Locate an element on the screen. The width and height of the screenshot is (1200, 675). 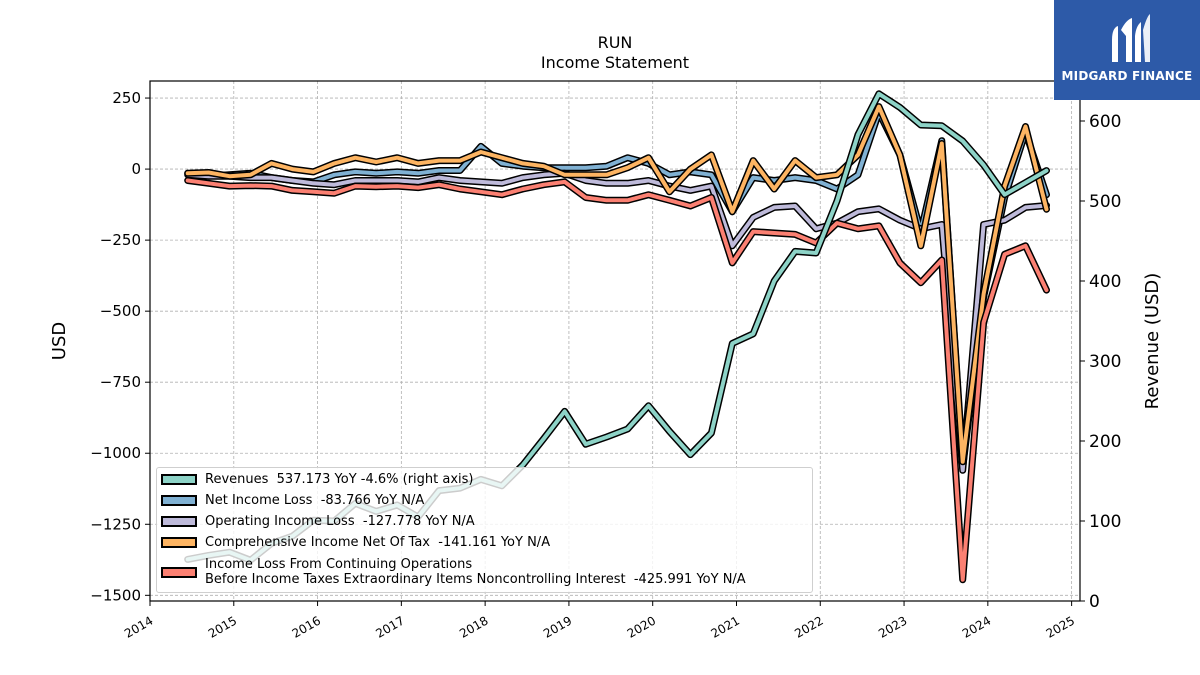
legend-item-revenues: Revenues 537.173 YoY -4.6% (right axis) is located at coordinates (317, 479).